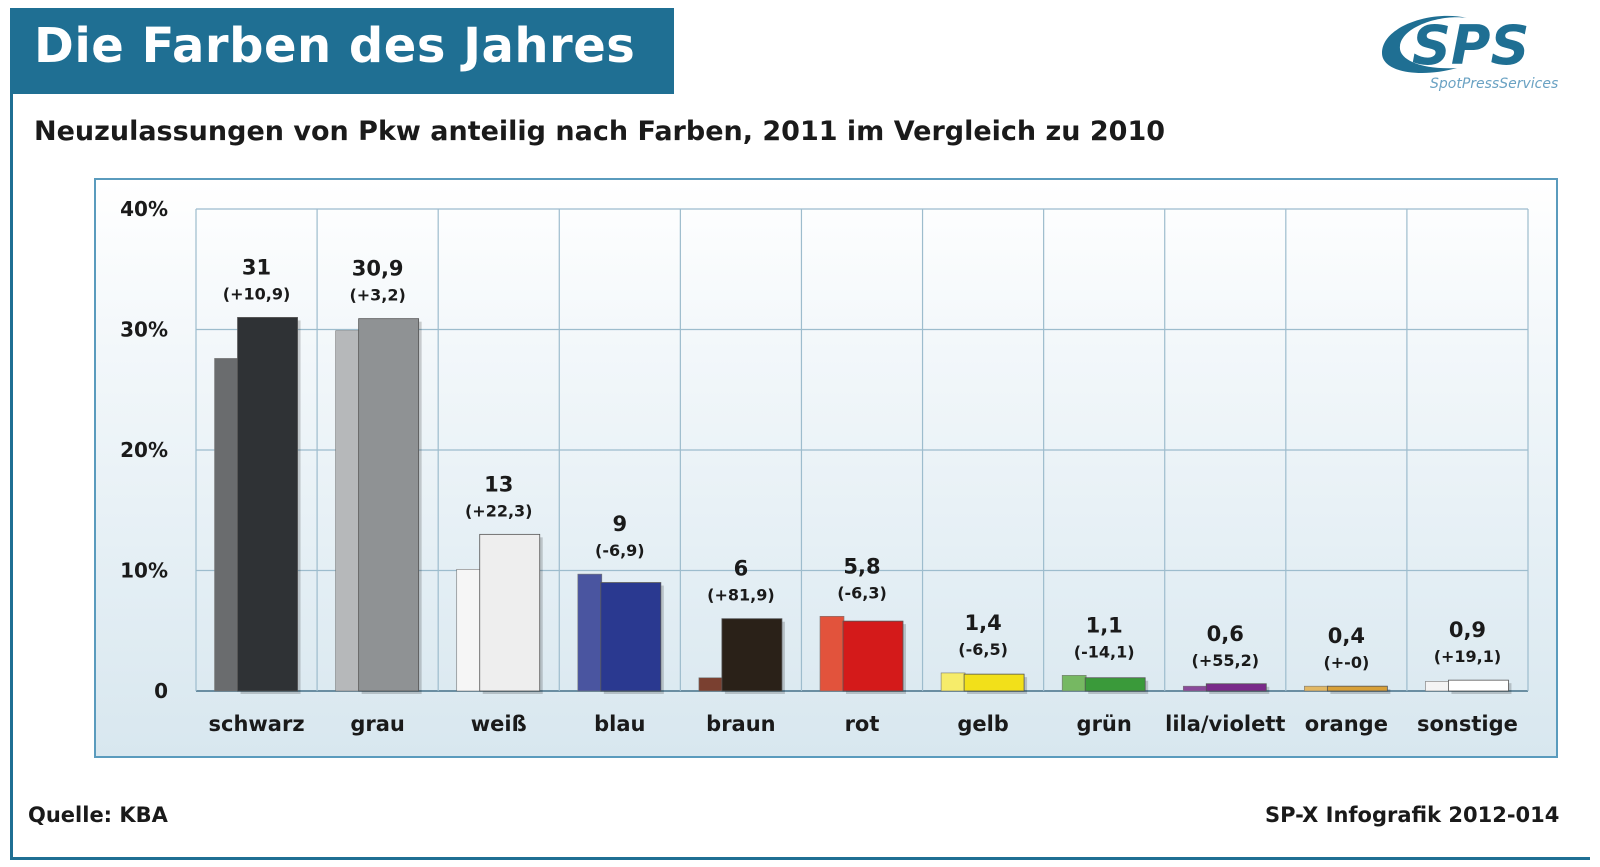  Describe the element at coordinates (11, 460) in the screenshot. I see `frame-left-border` at that location.